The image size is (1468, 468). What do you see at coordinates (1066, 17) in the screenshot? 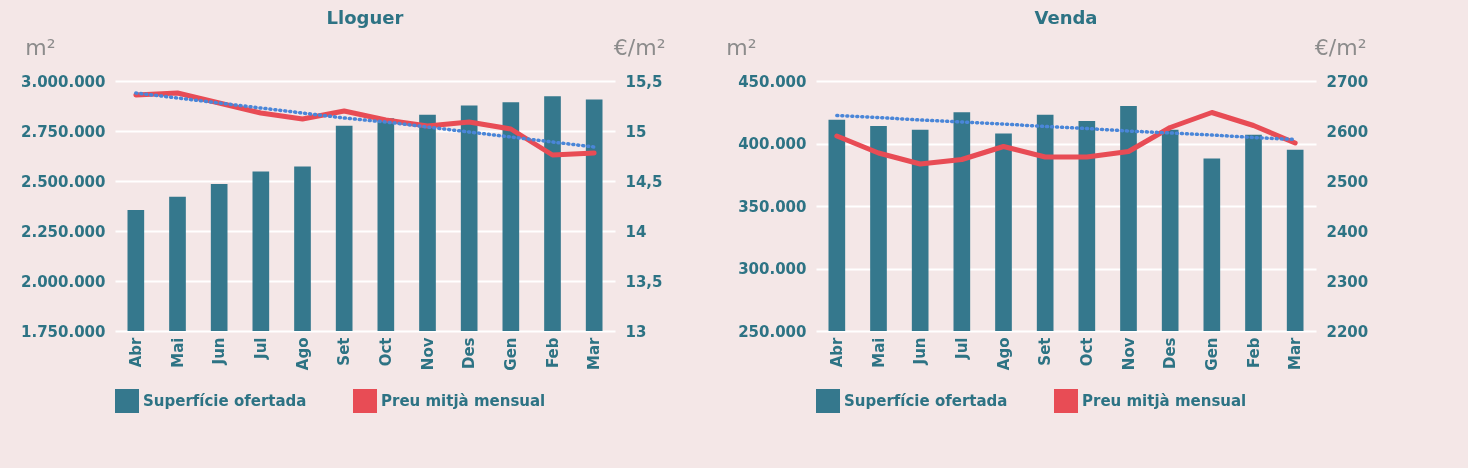
I see `chart-title: Venda` at bounding box center [1066, 17].